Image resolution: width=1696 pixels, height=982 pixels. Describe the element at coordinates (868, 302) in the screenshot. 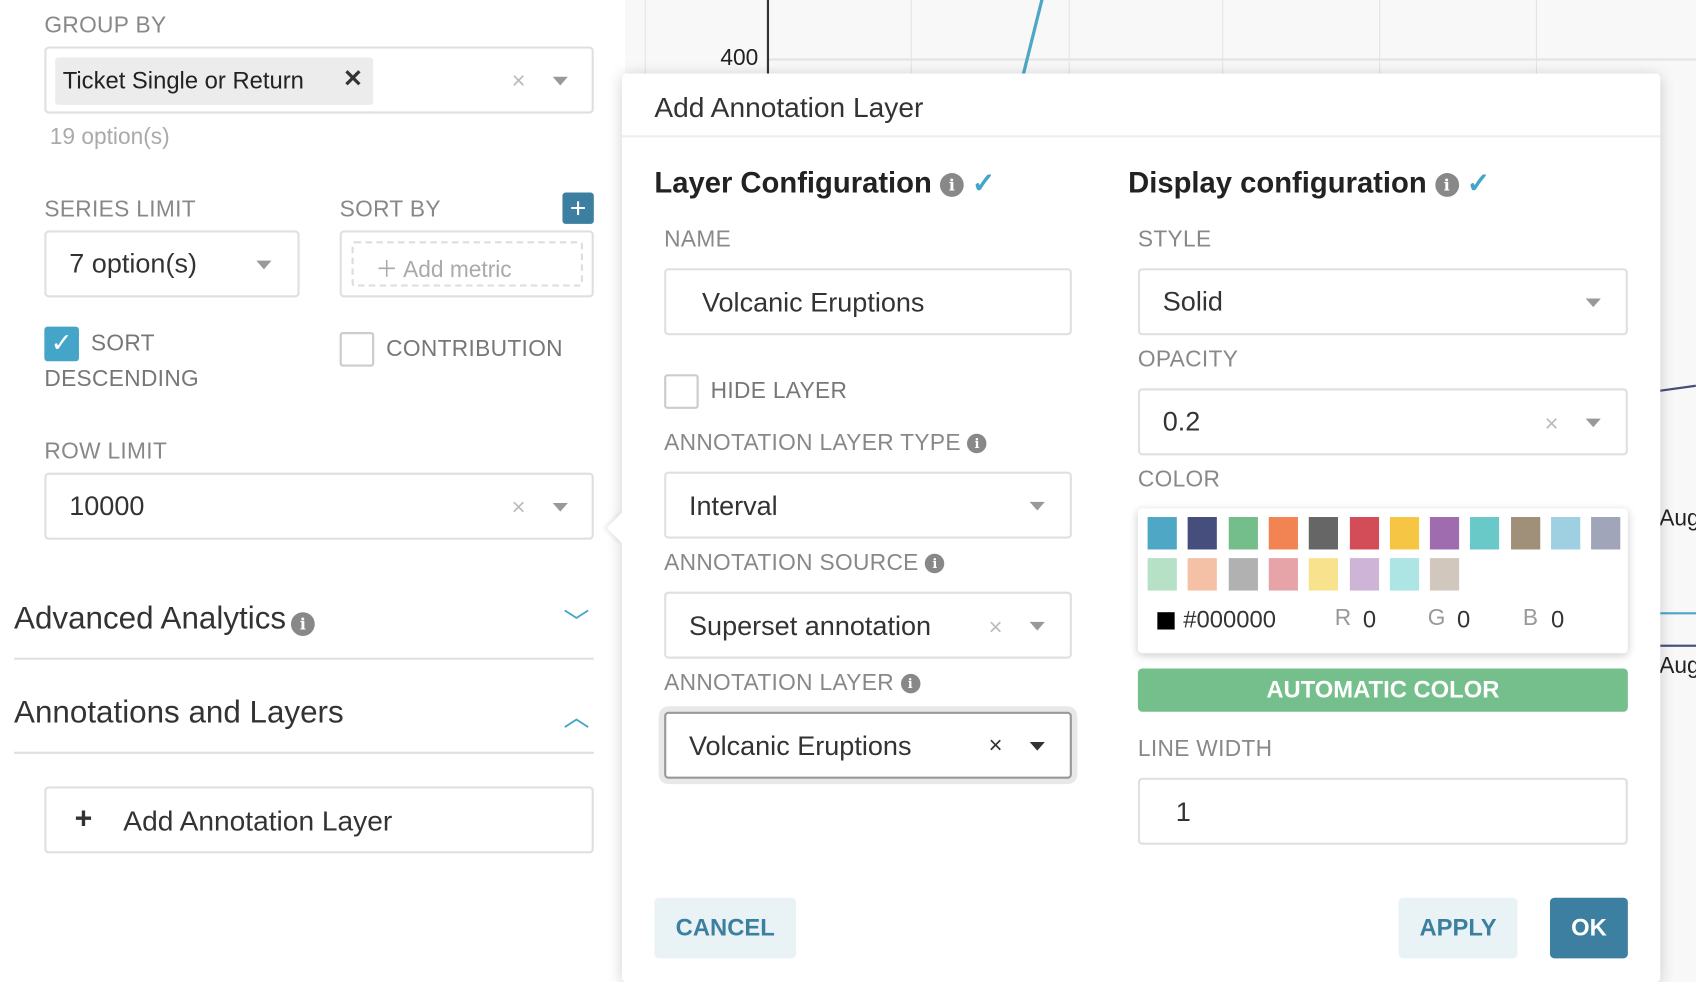

I see `name-input: Volcanic Eruptions` at that location.